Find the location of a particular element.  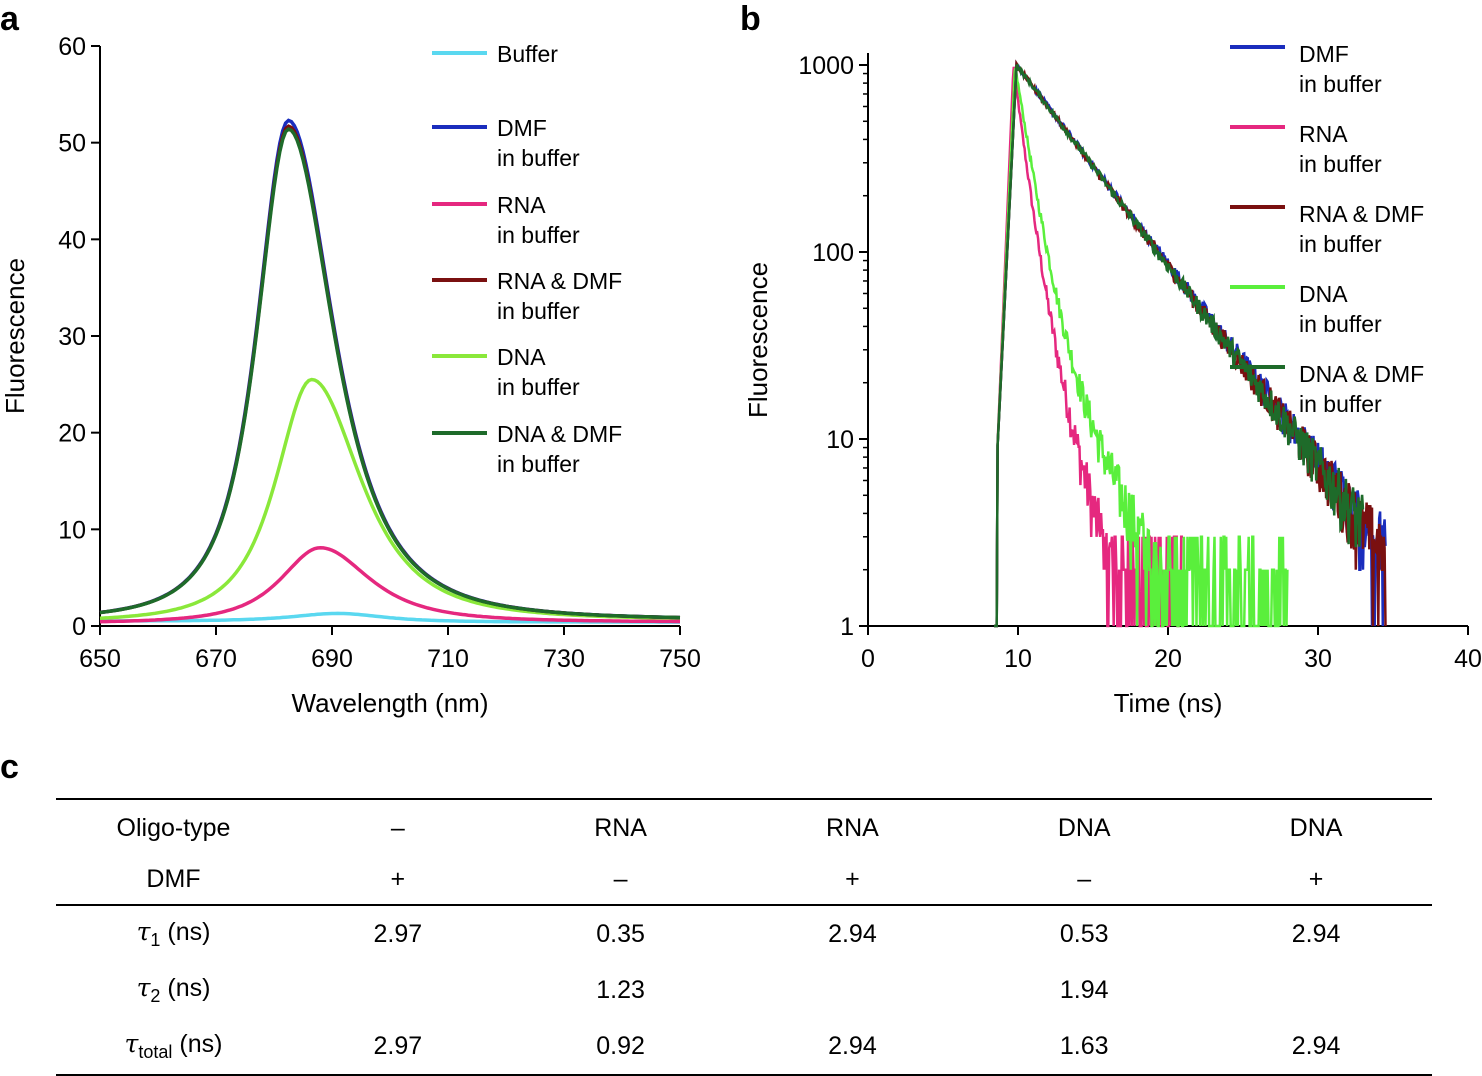

panel-label-c: c is located at coordinates (9, 767).